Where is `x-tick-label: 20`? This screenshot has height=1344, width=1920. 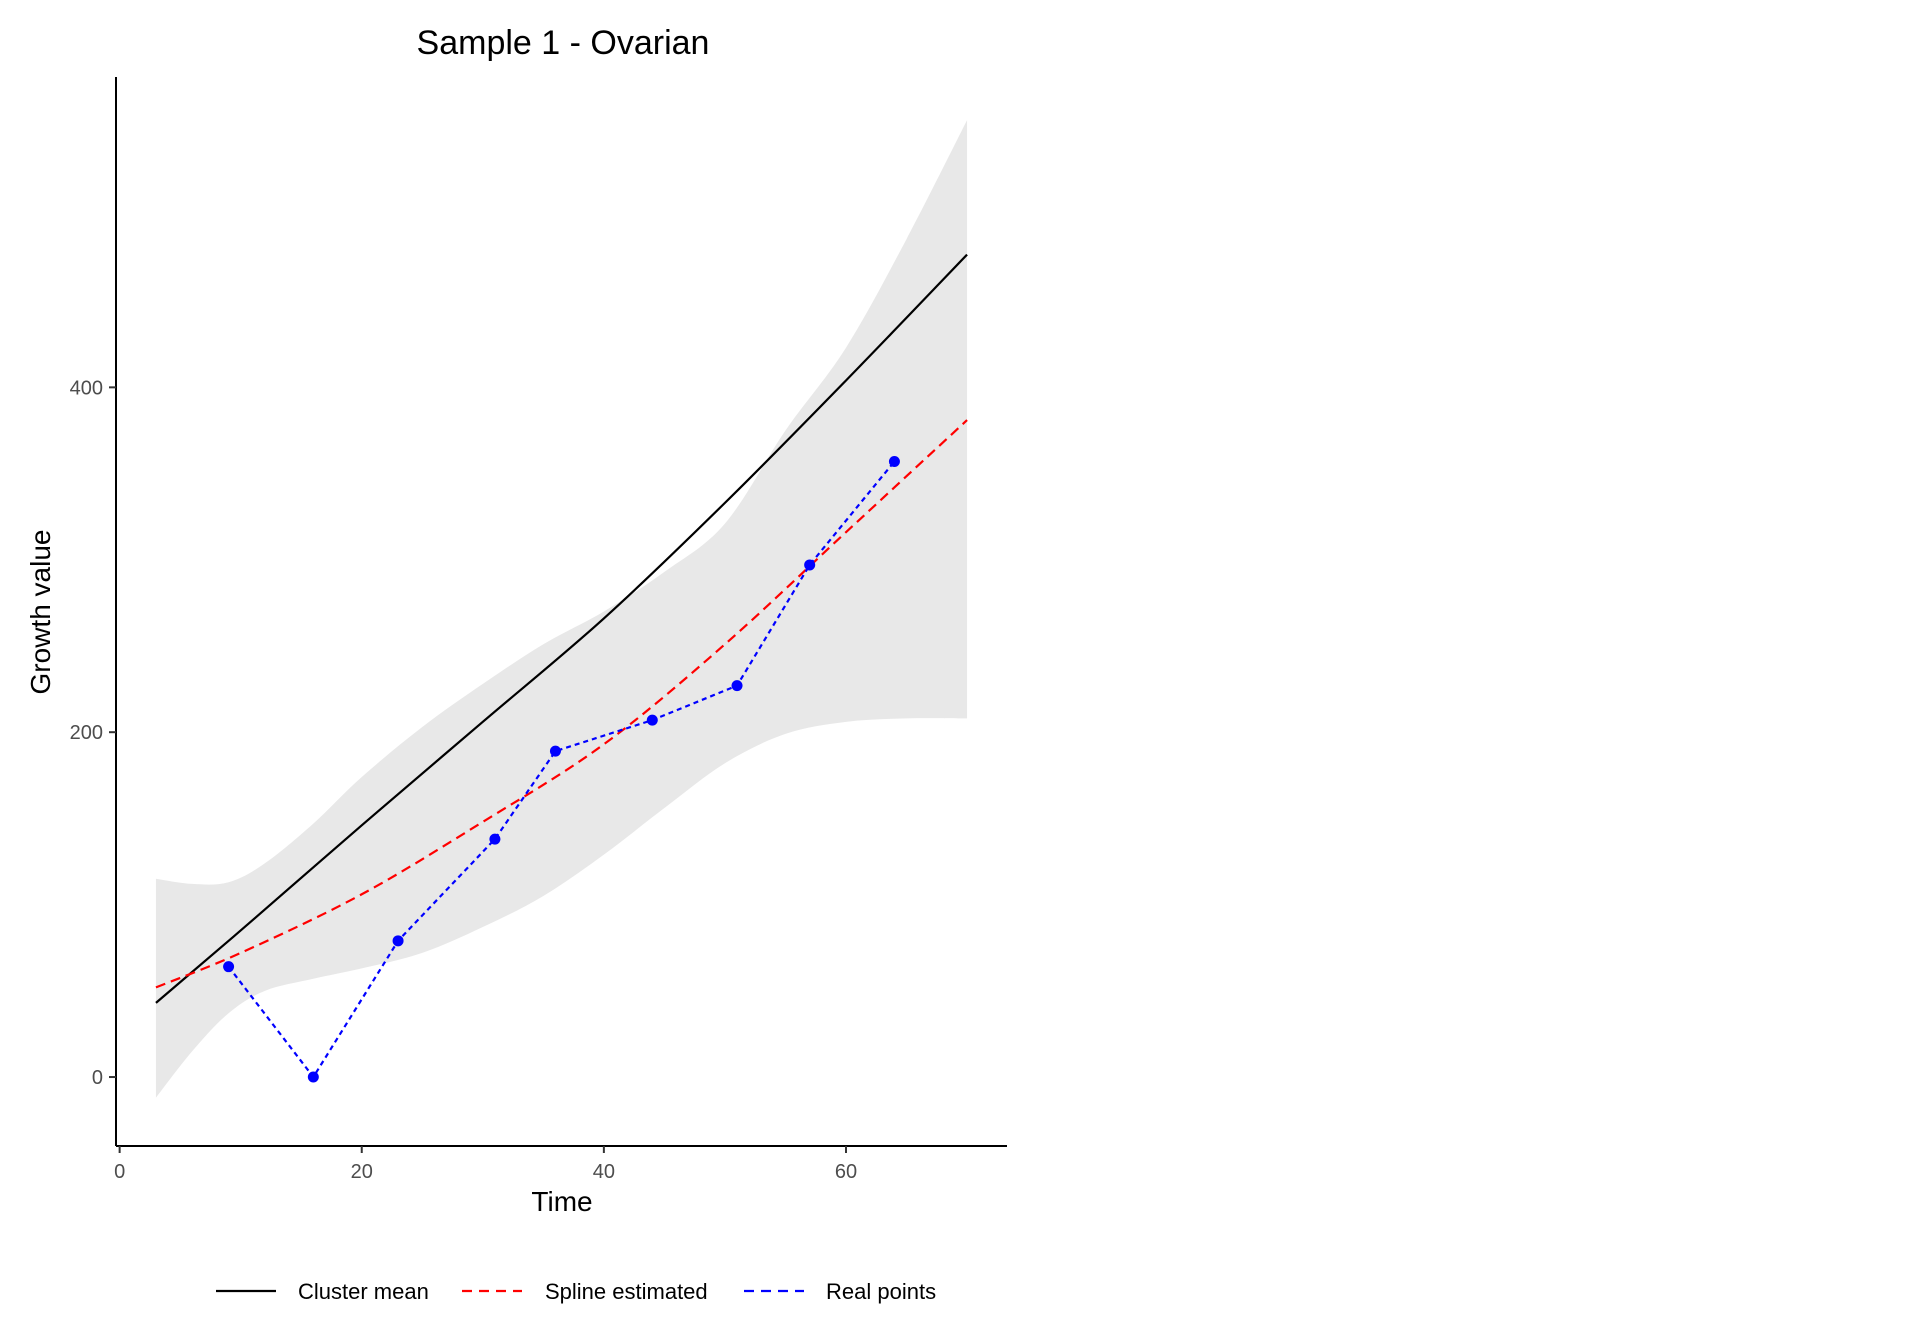
x-tick-label: 20 is located at coordinates (362, 1172).